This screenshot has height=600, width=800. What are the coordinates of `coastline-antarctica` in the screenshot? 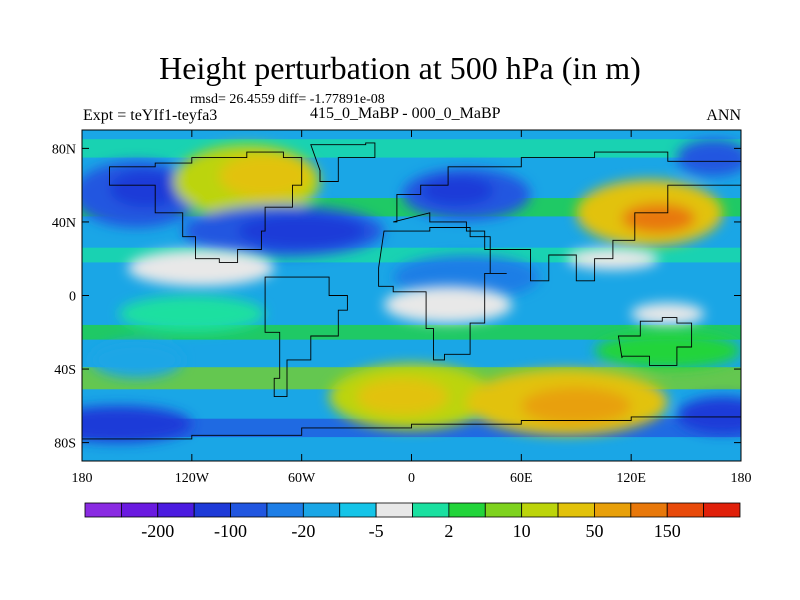 It's located at (411, 438).